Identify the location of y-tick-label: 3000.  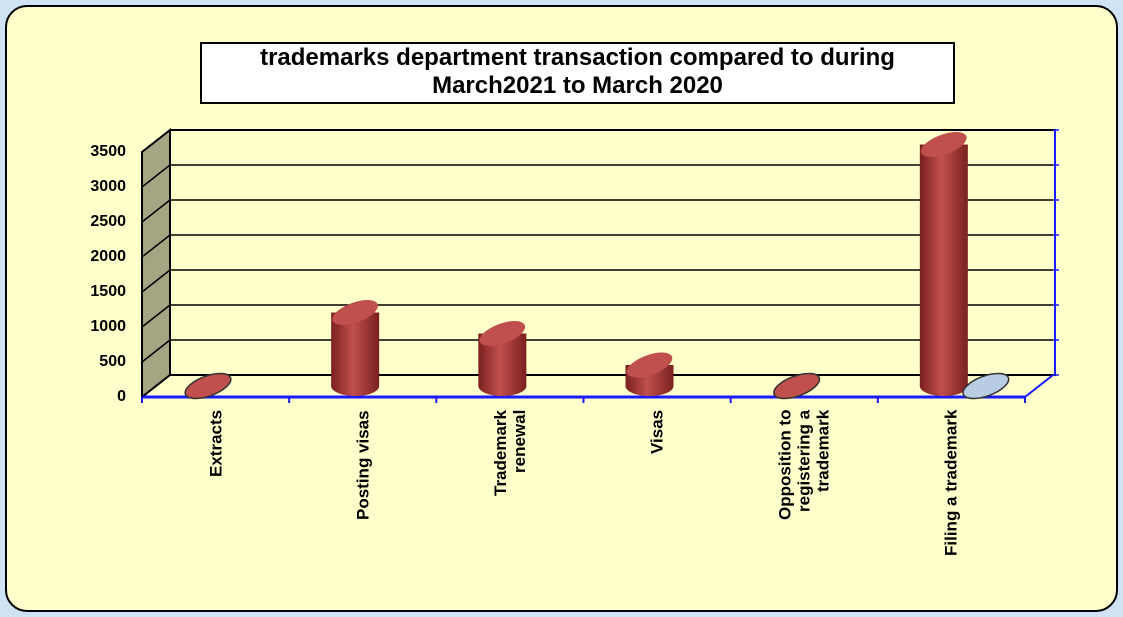
(108, 186).